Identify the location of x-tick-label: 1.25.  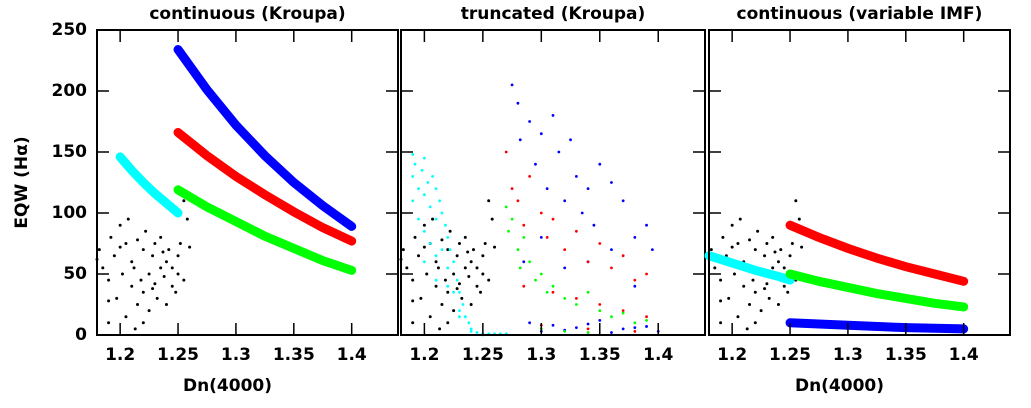
(790, 355).